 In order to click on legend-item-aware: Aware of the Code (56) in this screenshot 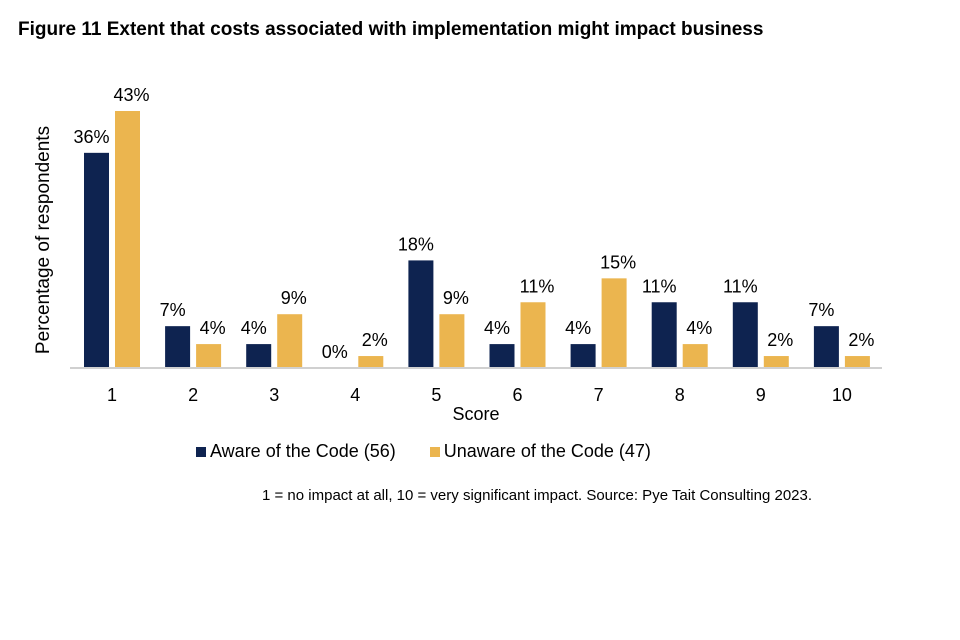, I will do `click(296, 451)`.